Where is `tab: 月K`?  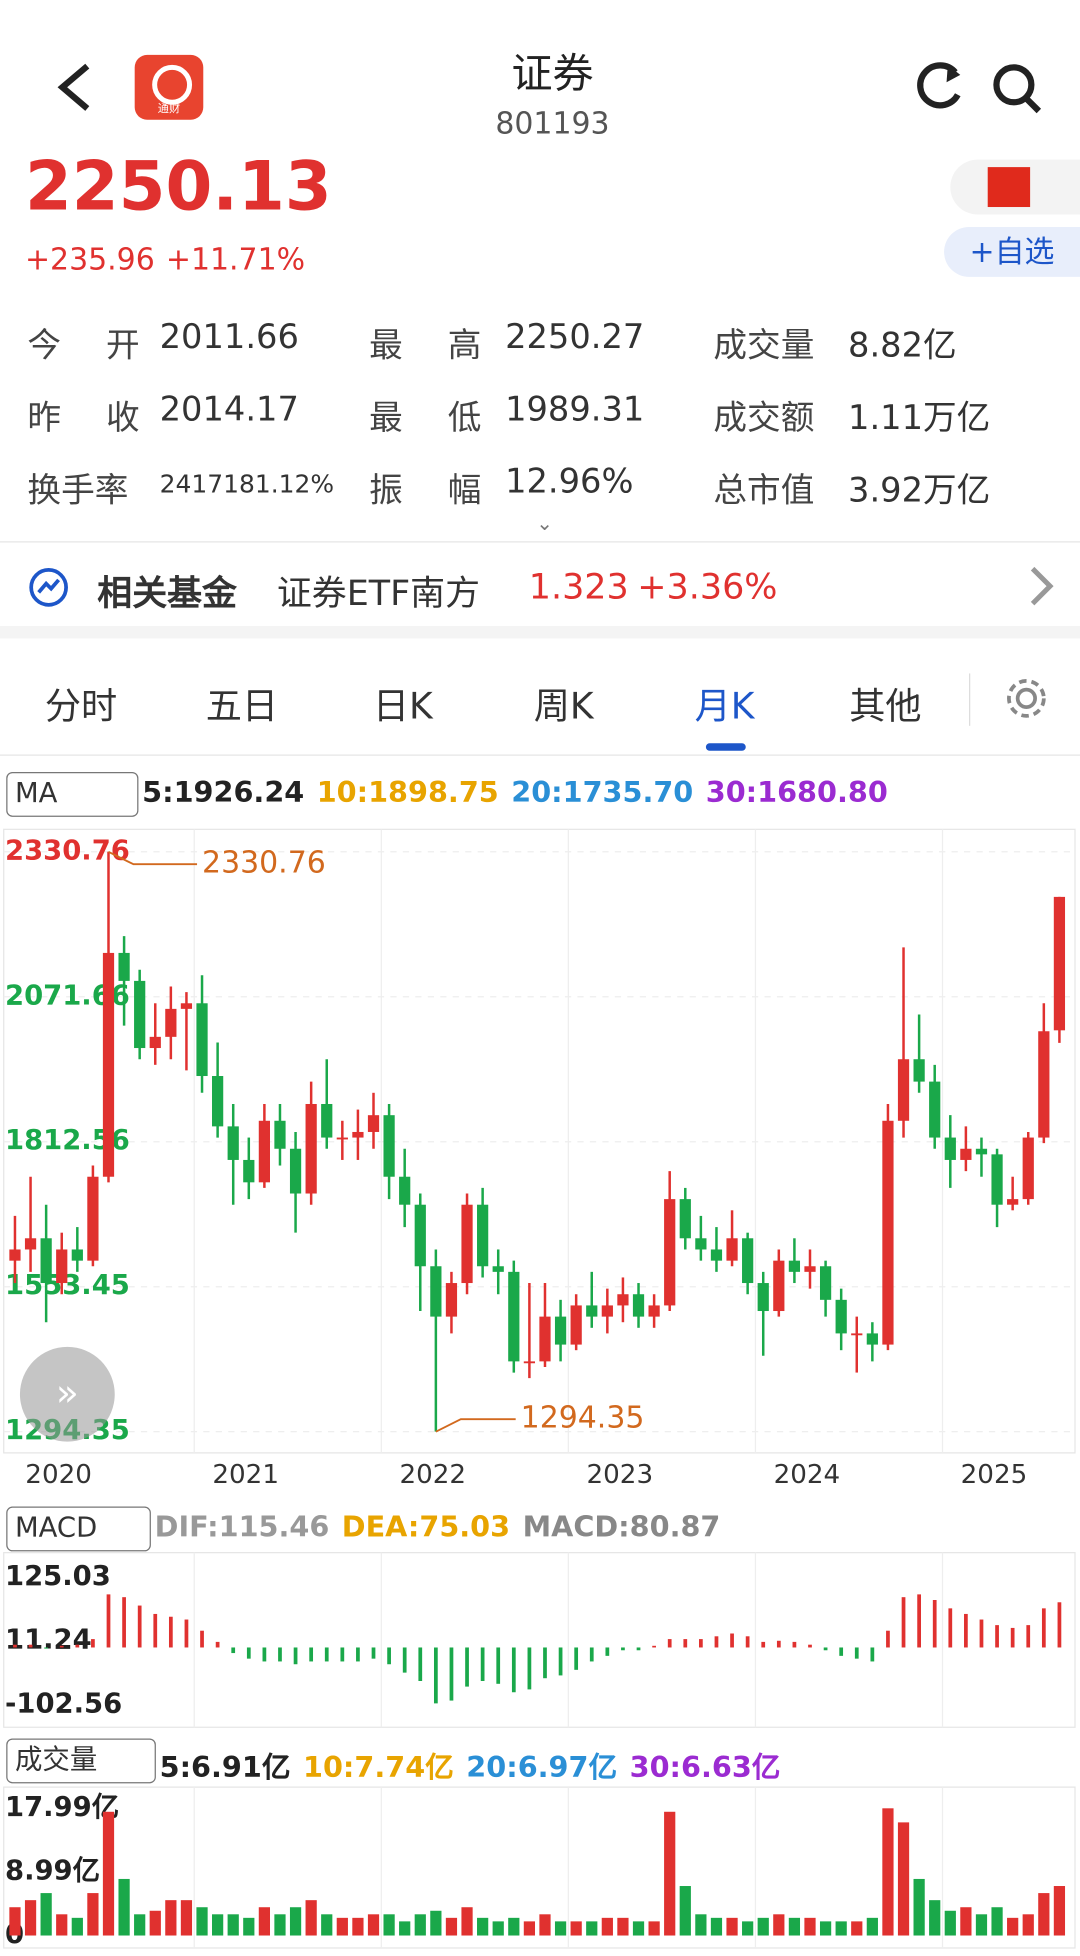
tab: 月K is located at coordinates (724, 706).